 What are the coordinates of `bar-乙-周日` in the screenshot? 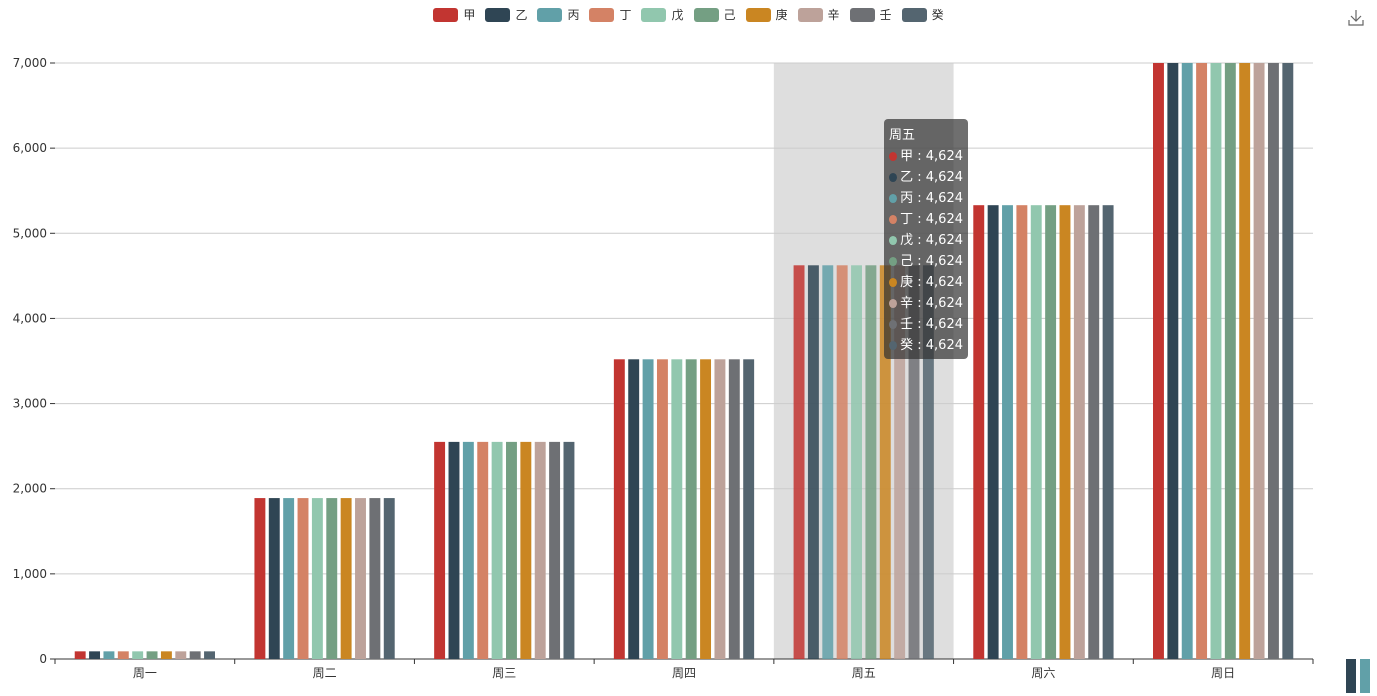 It's located at (1173, 361).